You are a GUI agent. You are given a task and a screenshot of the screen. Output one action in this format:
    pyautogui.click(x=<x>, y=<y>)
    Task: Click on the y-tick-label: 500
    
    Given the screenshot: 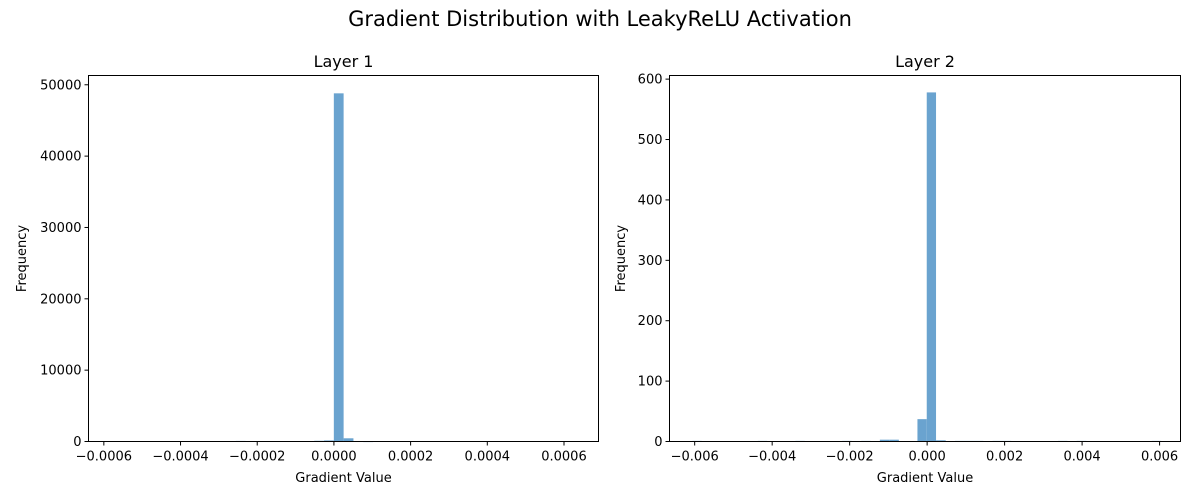 What is the action you would take?
    pyautogui.click(x=650, y=140)
    